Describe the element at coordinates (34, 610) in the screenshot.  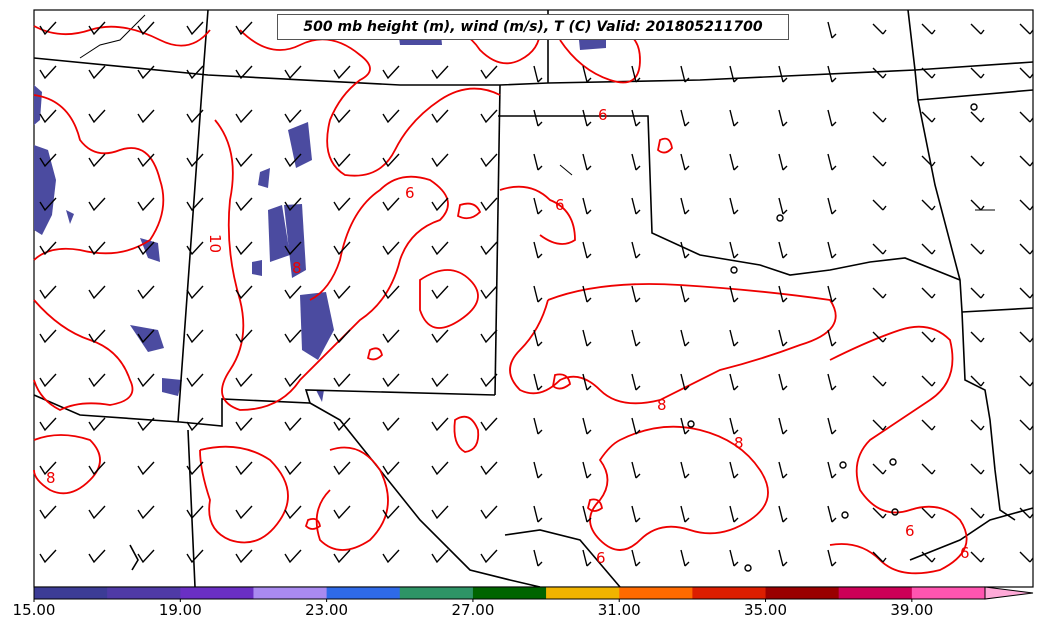
I see `colorbar-tick-label: 15.00` at that location.